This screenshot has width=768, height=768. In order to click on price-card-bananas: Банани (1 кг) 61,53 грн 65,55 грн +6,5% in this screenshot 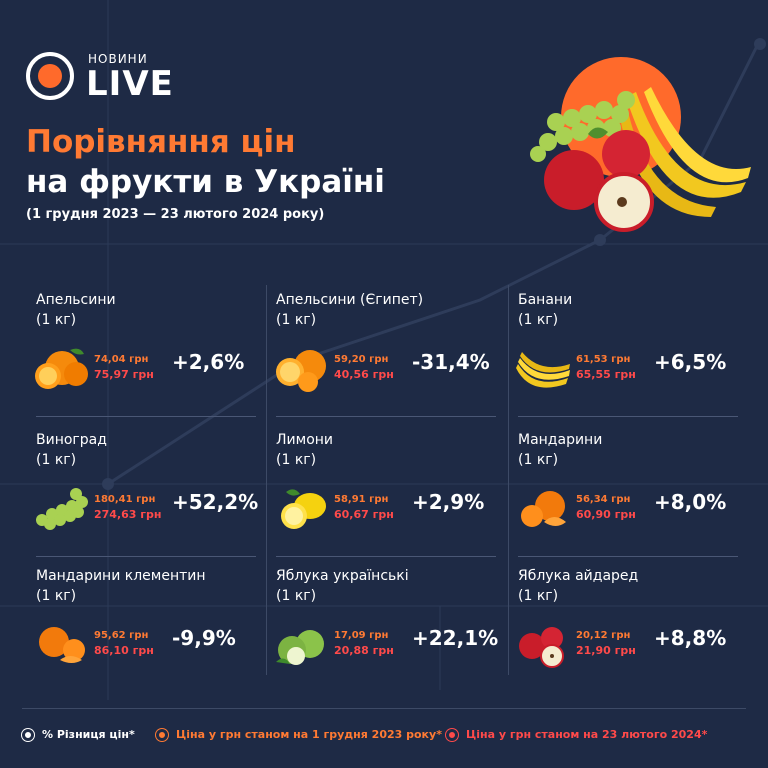, I will do `click(633, 357)`.